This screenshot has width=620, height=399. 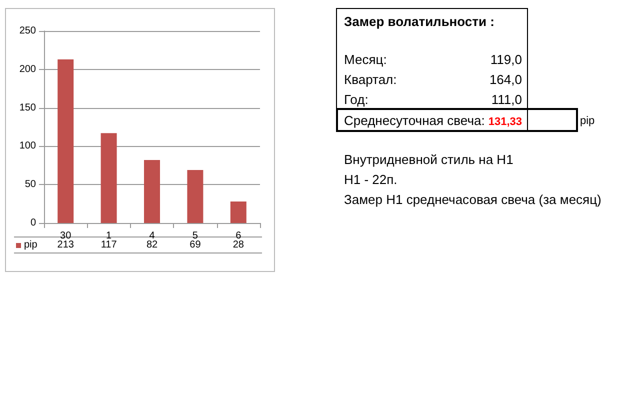 What do you see at coordinates (195, 236) in the screenshot?
I see `x-tick-label: 5` at bounding box center [195, 236].